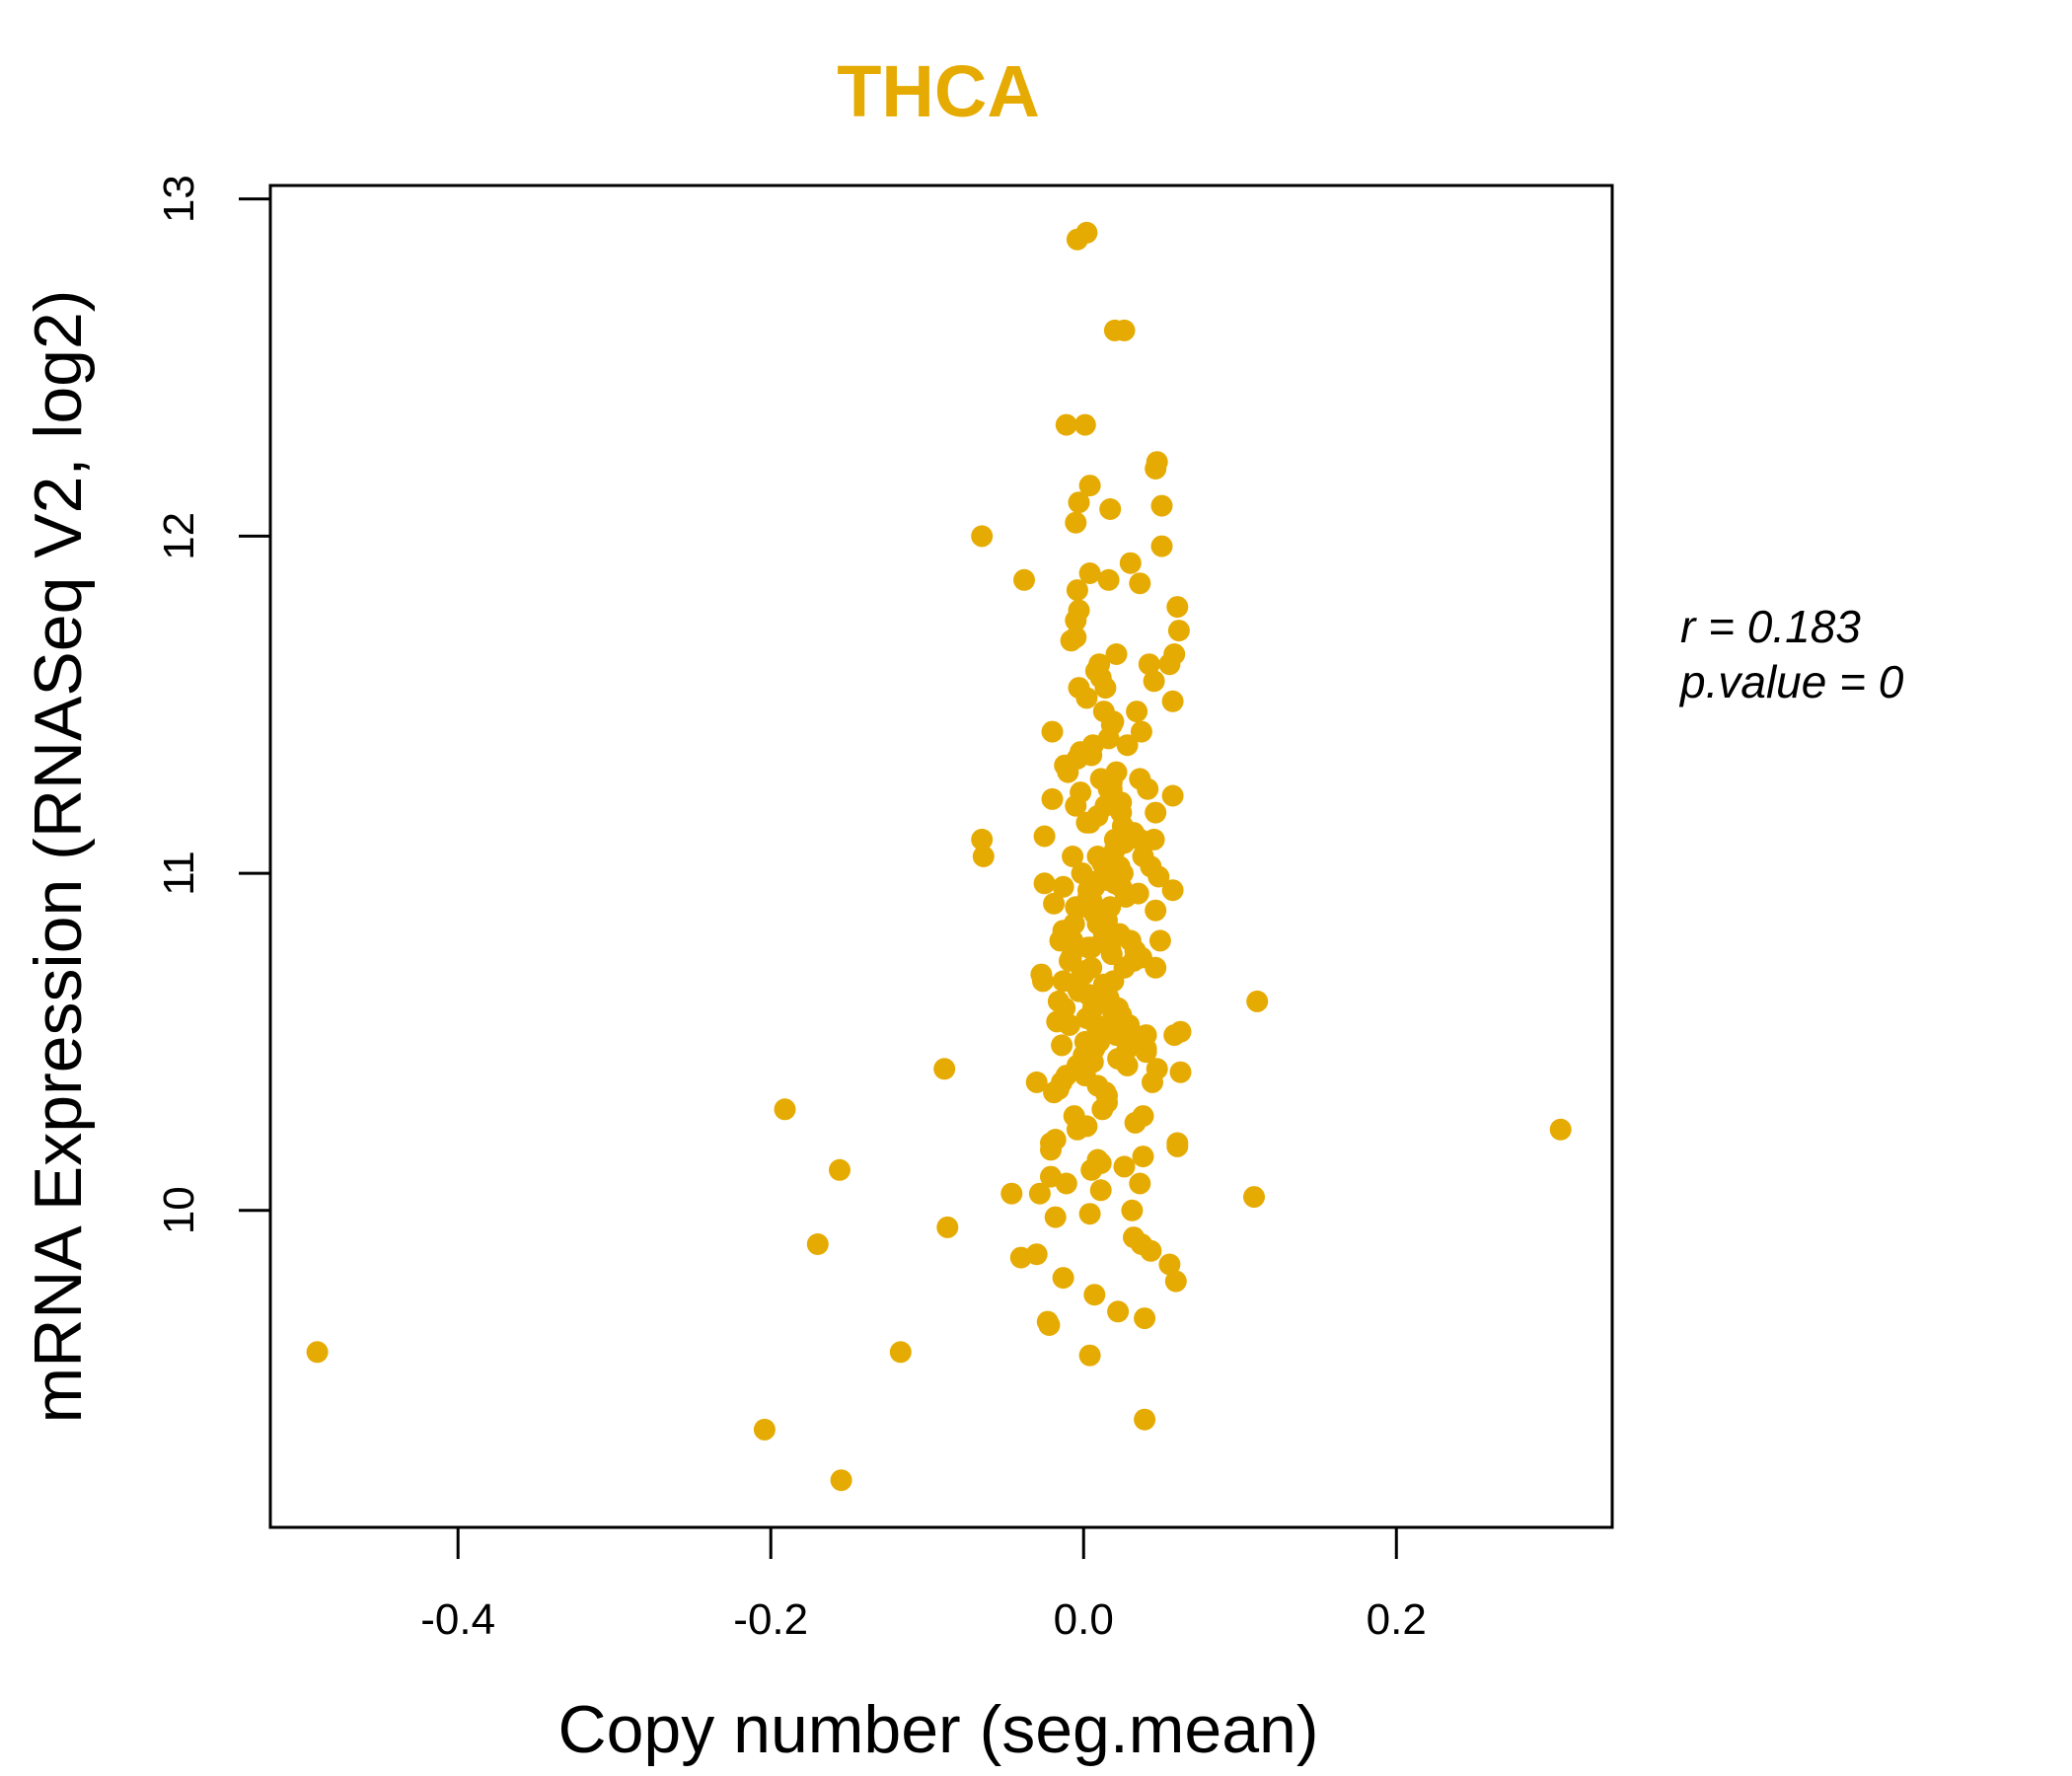  What do you see at coordinates (179, 536) in the screenshot?
I see `y-tick-label: 12` at bounding box center [179, 536].